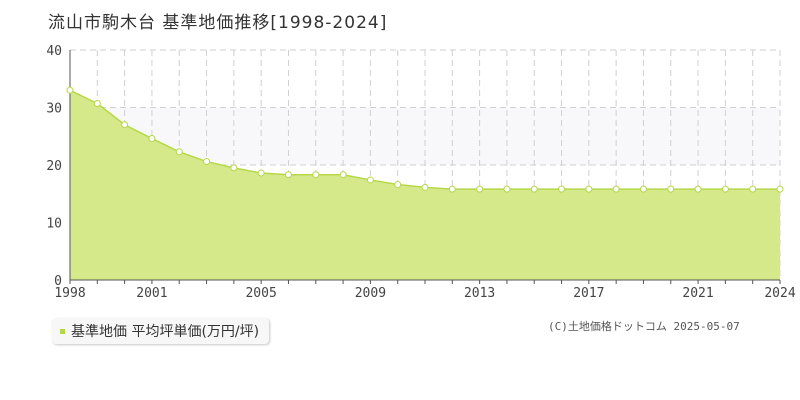 This screenshot has width=800, height=400. Describe the element at coordinates (62, 331) in the screenshot. I see `legend-swatch` at that location.